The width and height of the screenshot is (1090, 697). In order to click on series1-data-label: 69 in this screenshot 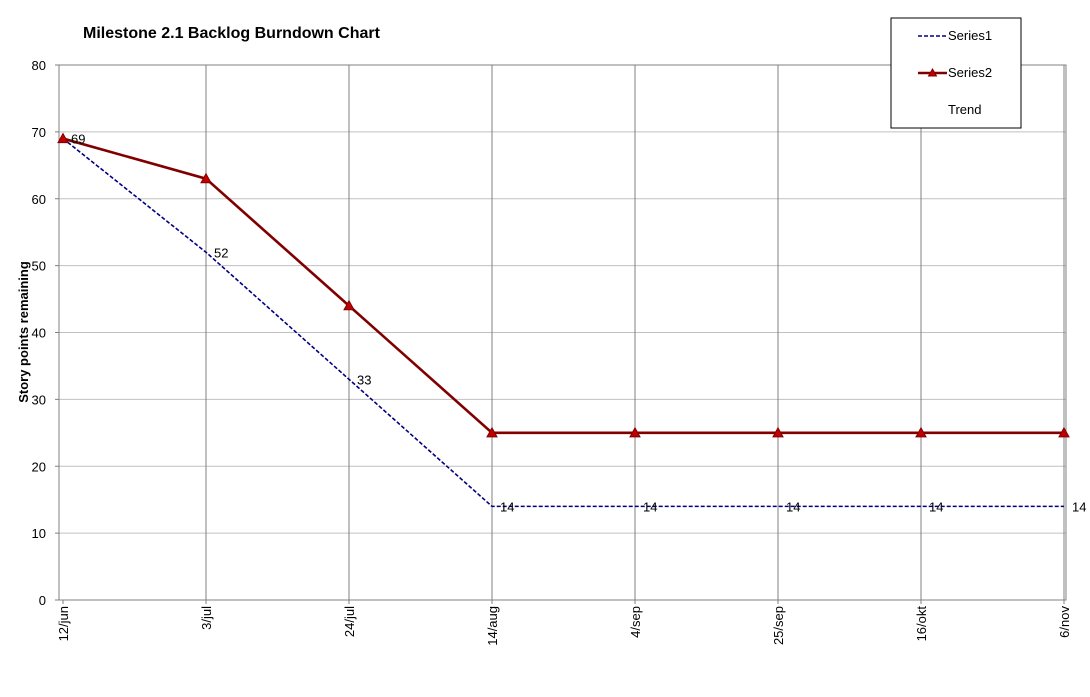, I will do `click(78, 139)`.